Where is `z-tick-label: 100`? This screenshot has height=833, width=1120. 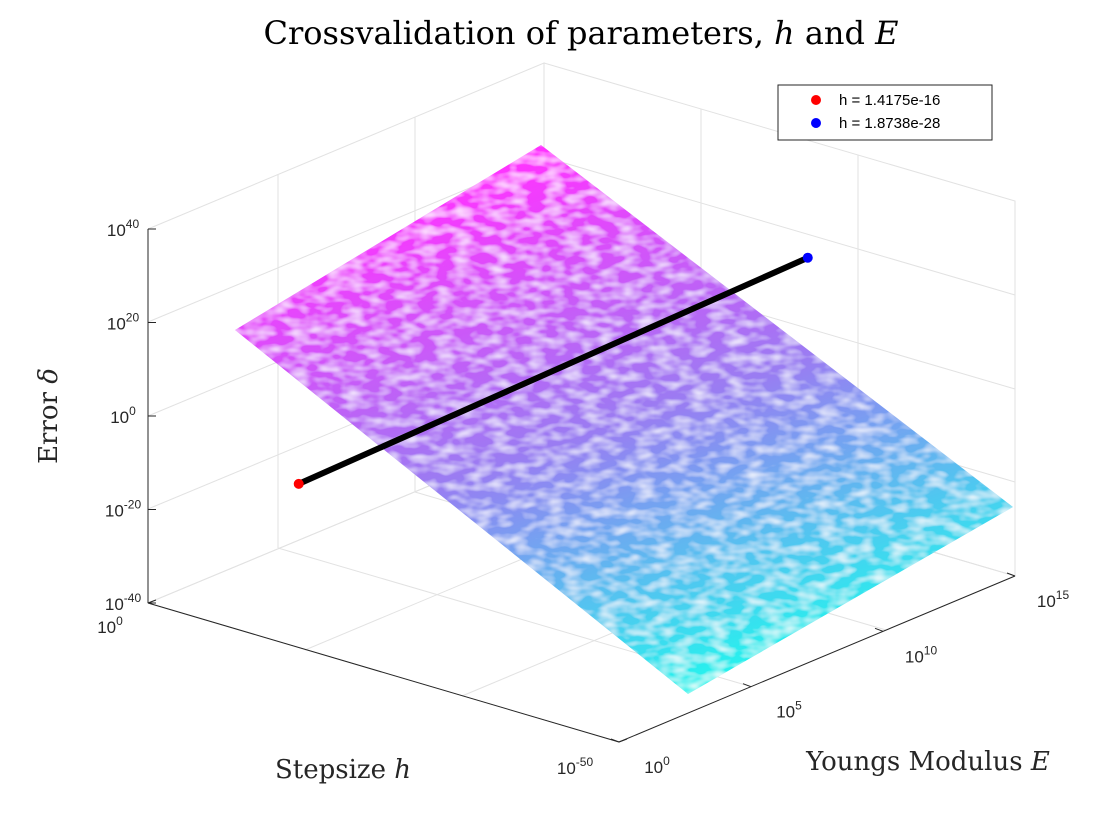
z-tick-label: 100 is located at coordinates (123, 415).